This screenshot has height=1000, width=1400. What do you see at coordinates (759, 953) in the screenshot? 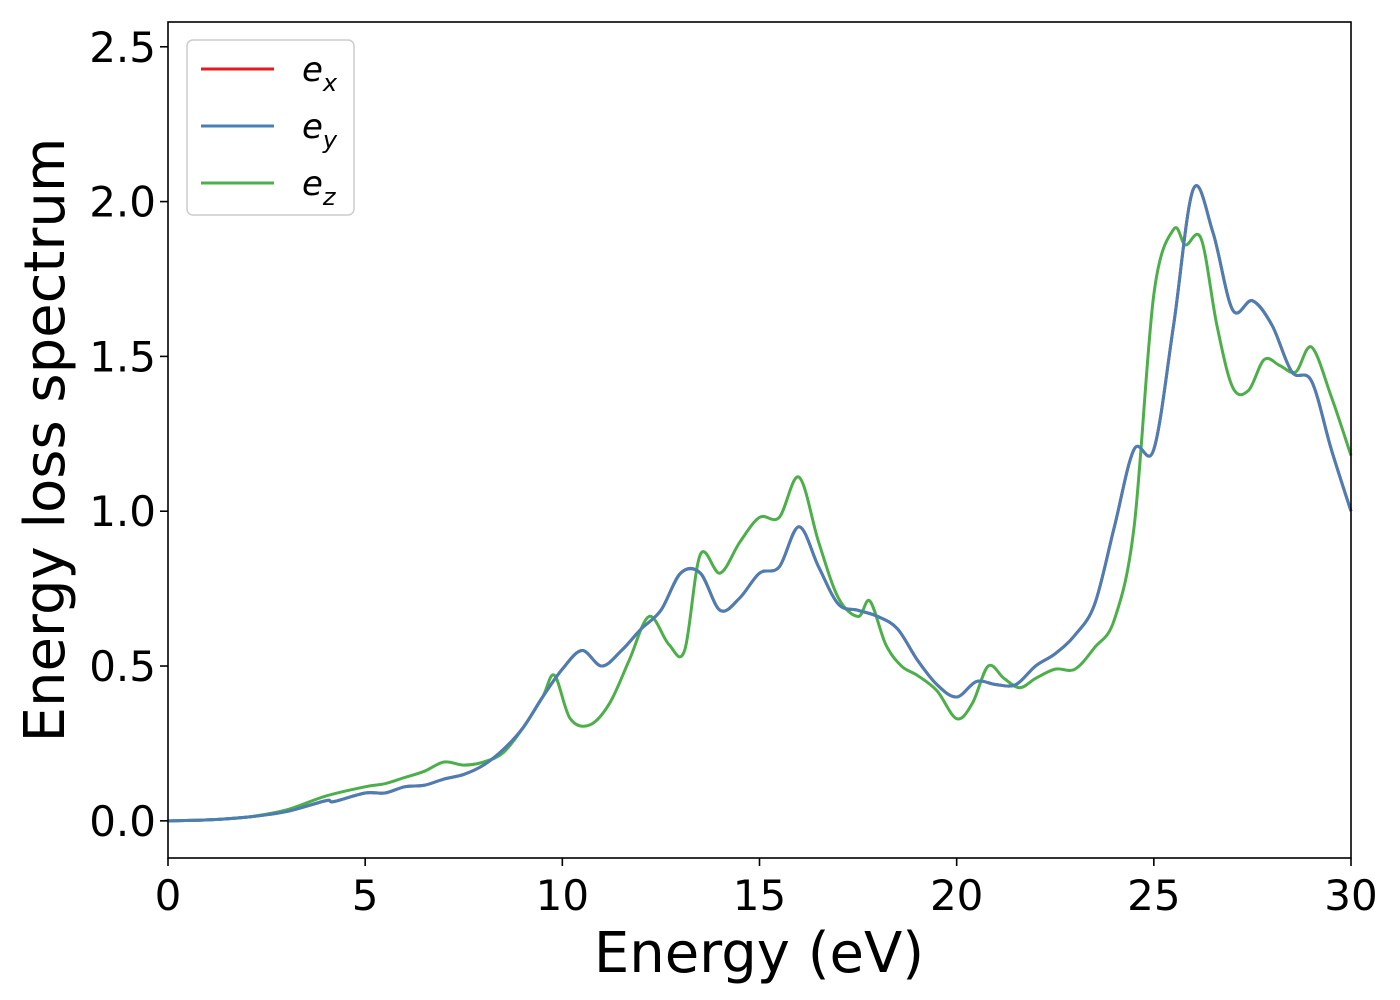
I see `x-axis-label: Energy (eV)` at bounding box center [759, 953].